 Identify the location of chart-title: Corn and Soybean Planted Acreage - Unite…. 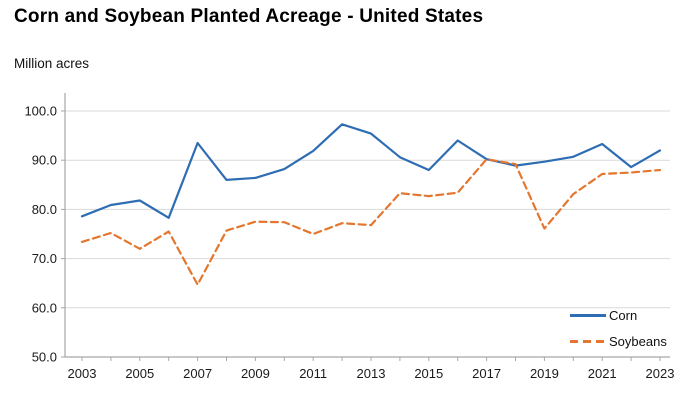
(249, 16).